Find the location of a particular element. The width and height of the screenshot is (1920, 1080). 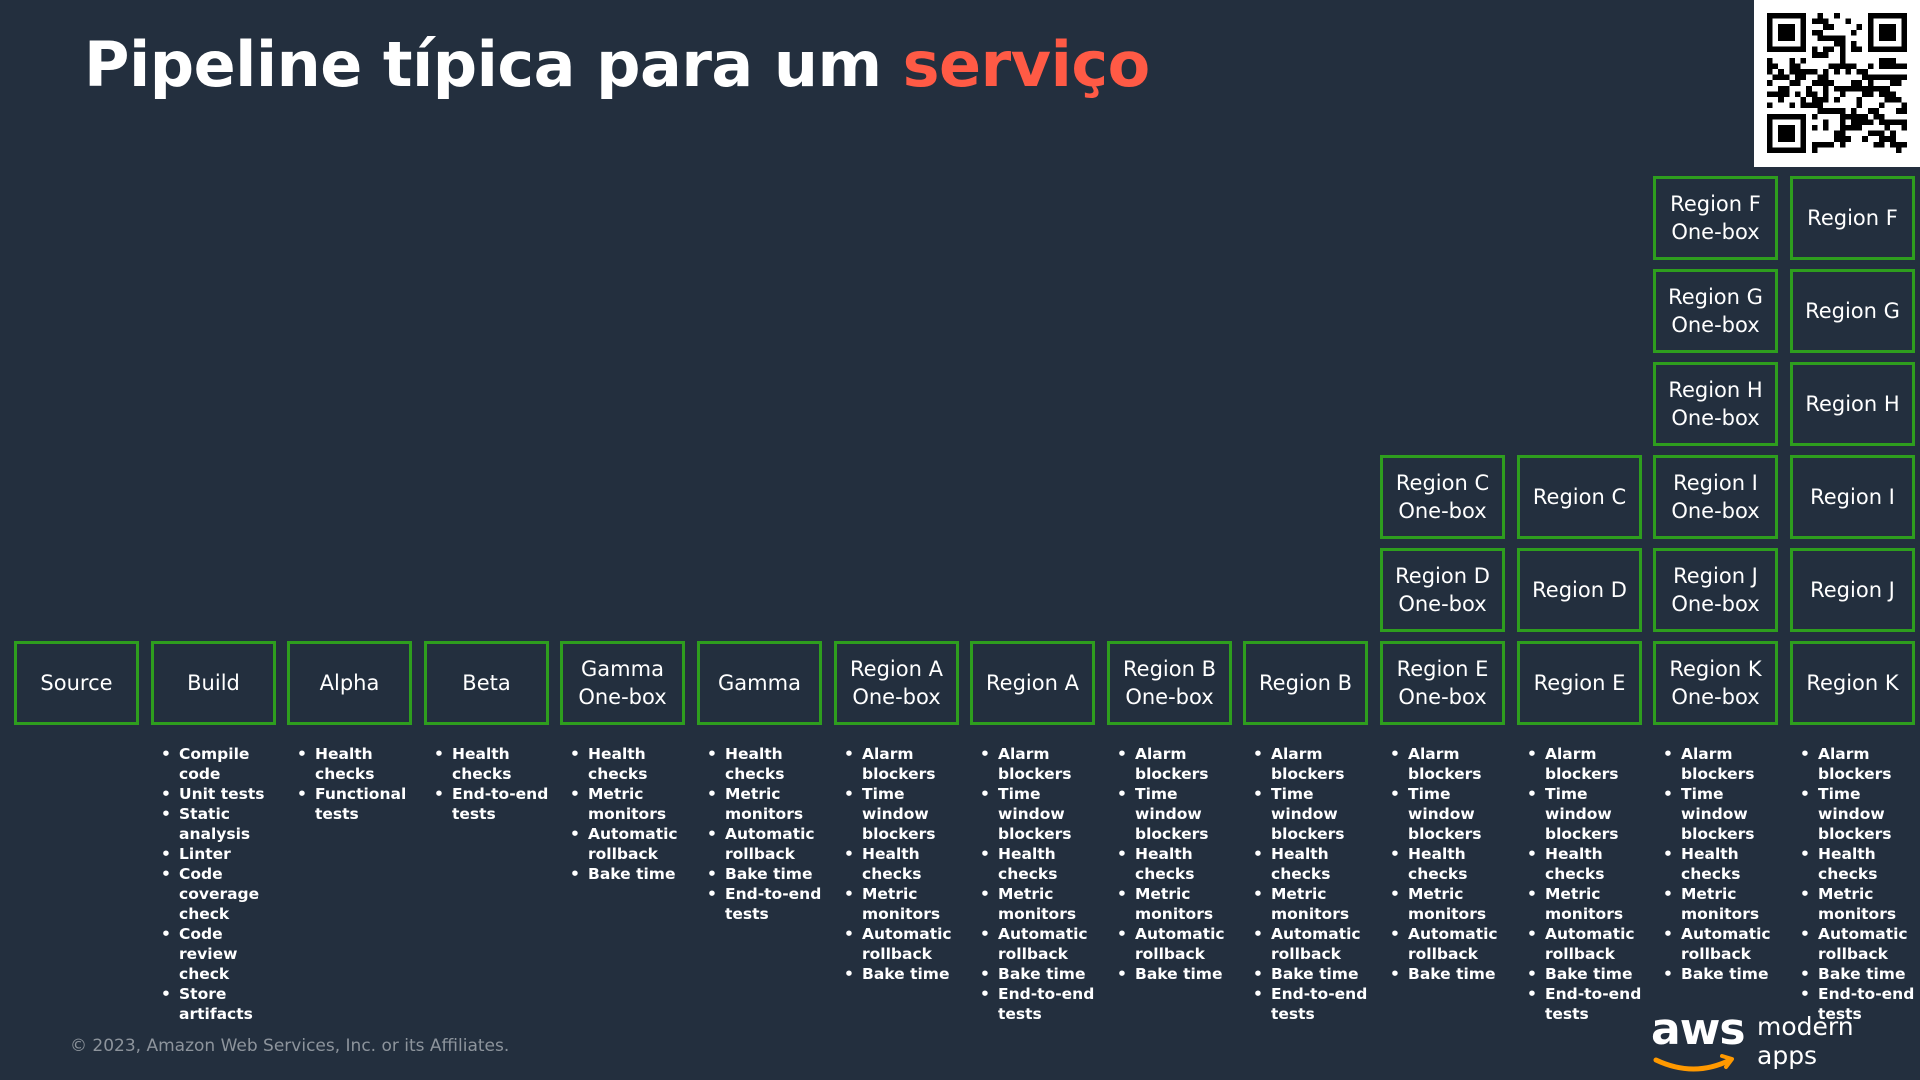

check-item: Unit tests is located at coordinates (220, 794).